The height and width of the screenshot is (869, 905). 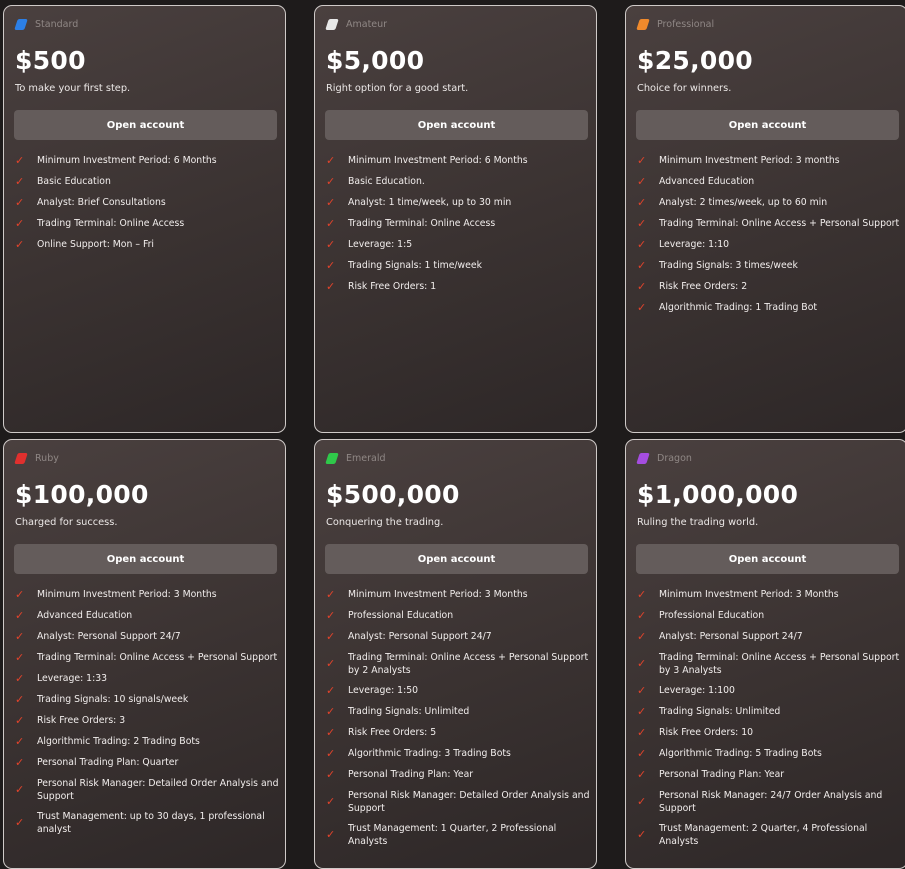 What do you see at coordinates (82, 494) in the screenshot?
I see `plan-price: $100,000` at bounding box center [82, 494].